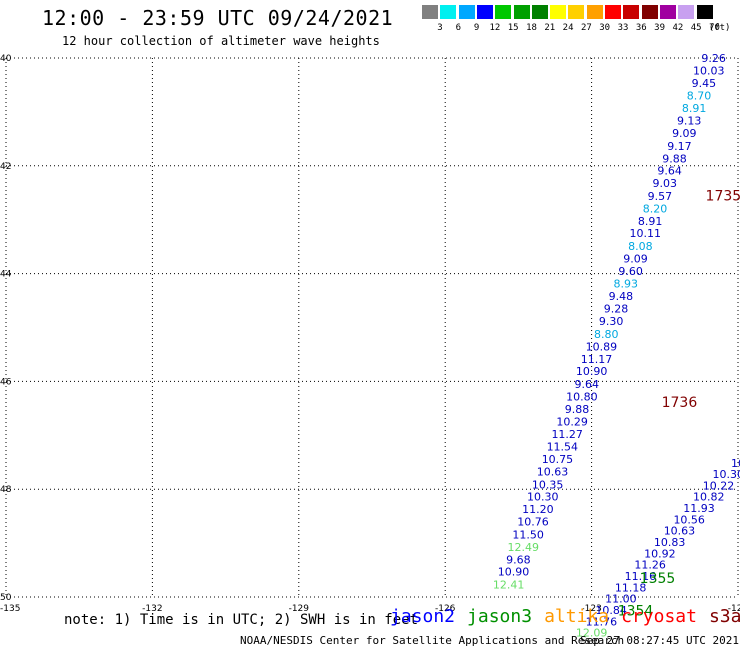  I want to click on legend-tick-label: 21, so click(550, 28).